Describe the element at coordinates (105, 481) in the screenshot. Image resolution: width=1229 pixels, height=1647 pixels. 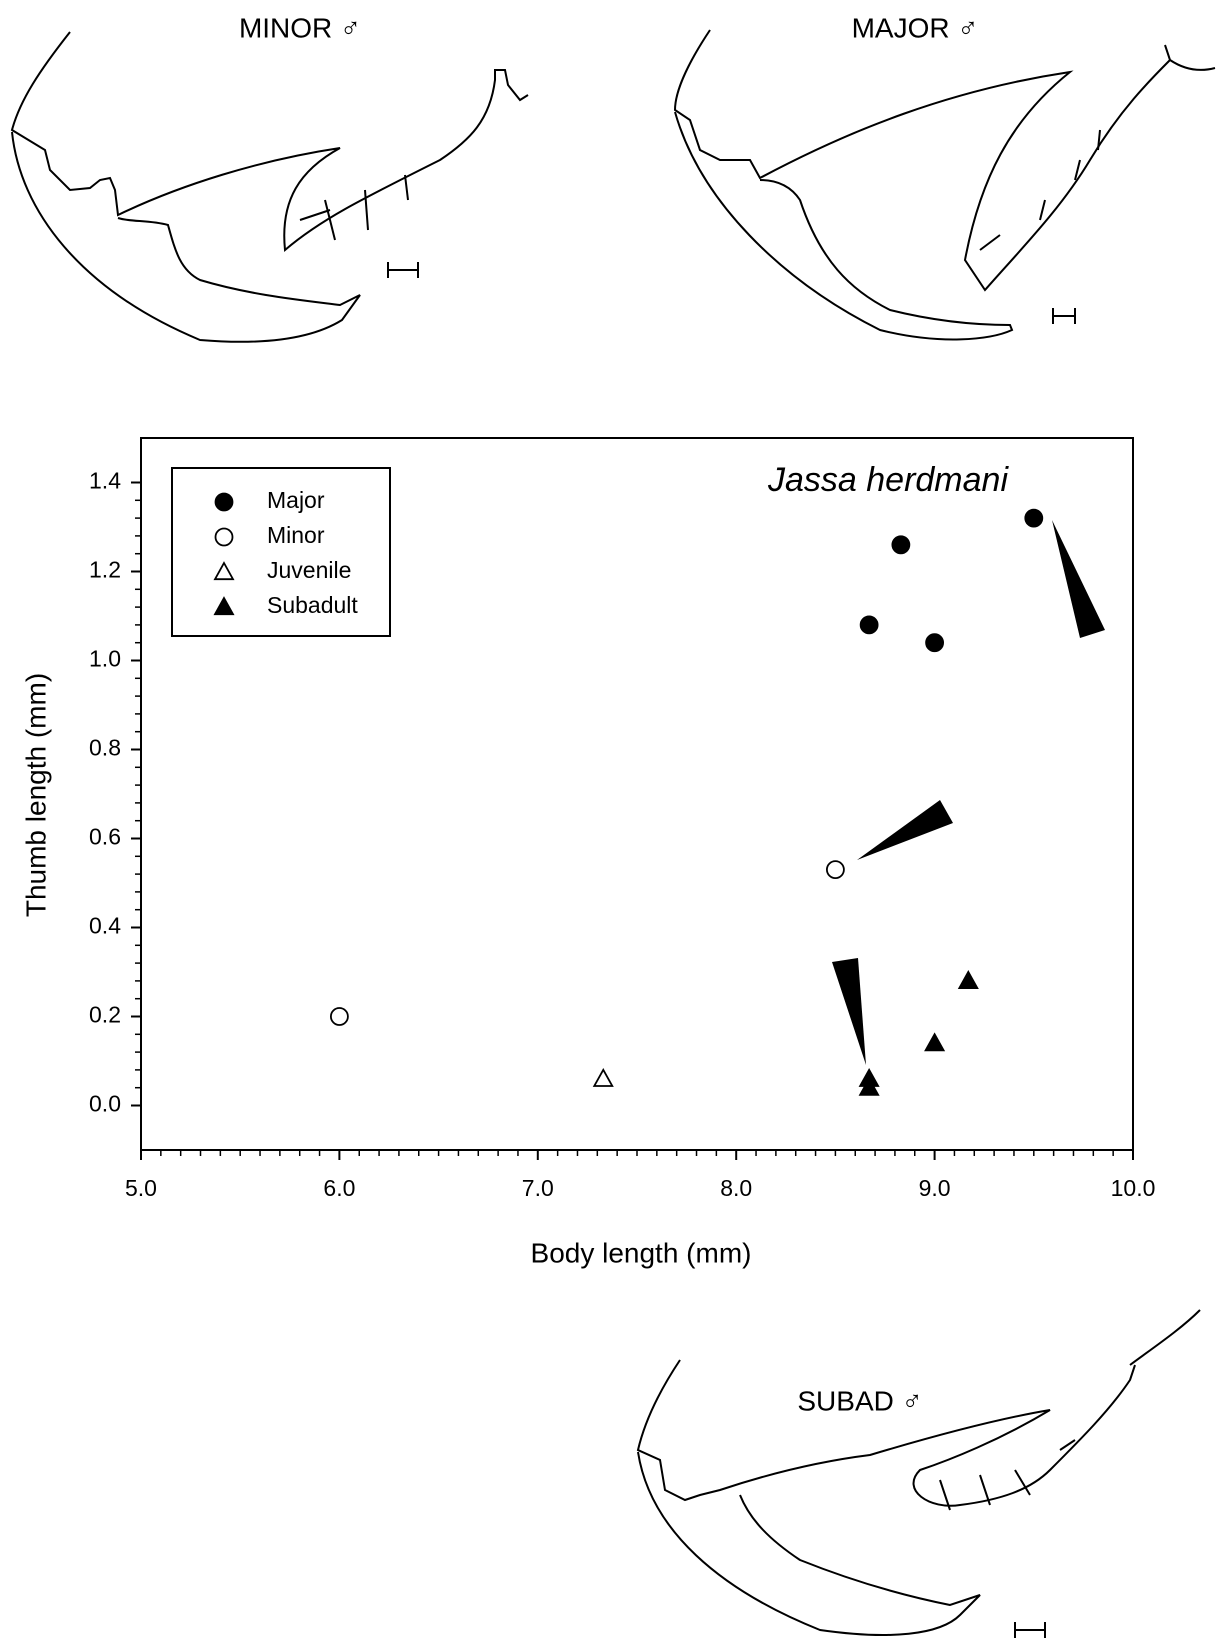
I see `y-tick-label: 1.4` at that location.